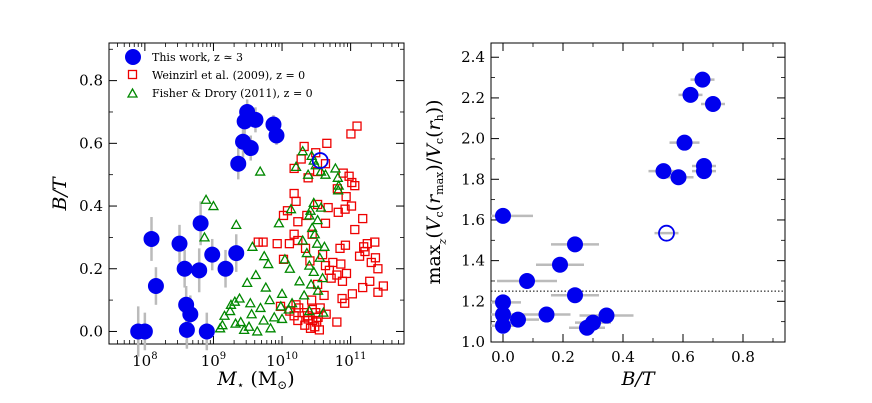 The width and height of the screenshot is (872, 403). What do you see at coordinates (473, 261) in the screenshot?
I see `right-y-tick-label: 1.4` at bounding box center [473, 261].